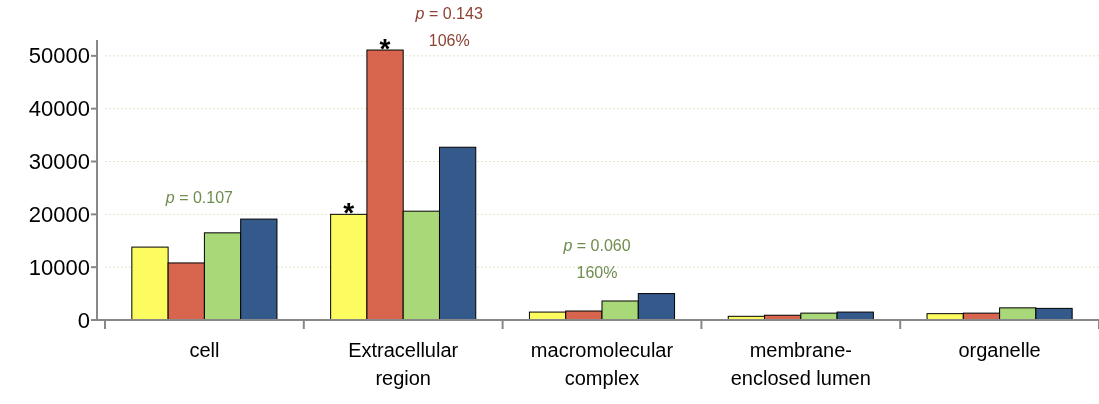  I want to click on y-tick-label: 40000, so click(59, 109).